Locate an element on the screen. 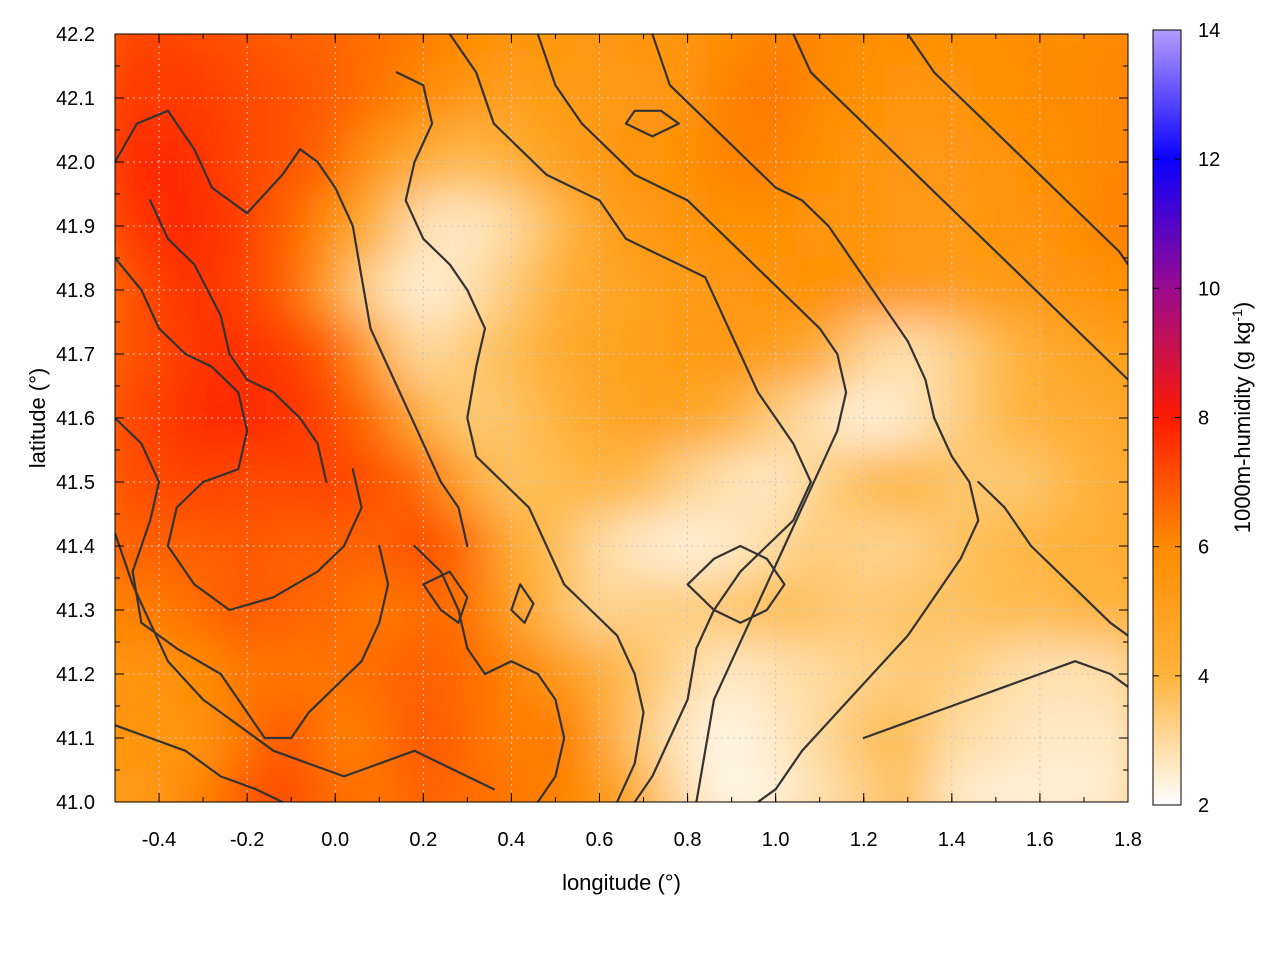 The height and width of the screenshot is (960, 1280). colorbar-tick-label: 14 is located at coordinates (1209, 31).